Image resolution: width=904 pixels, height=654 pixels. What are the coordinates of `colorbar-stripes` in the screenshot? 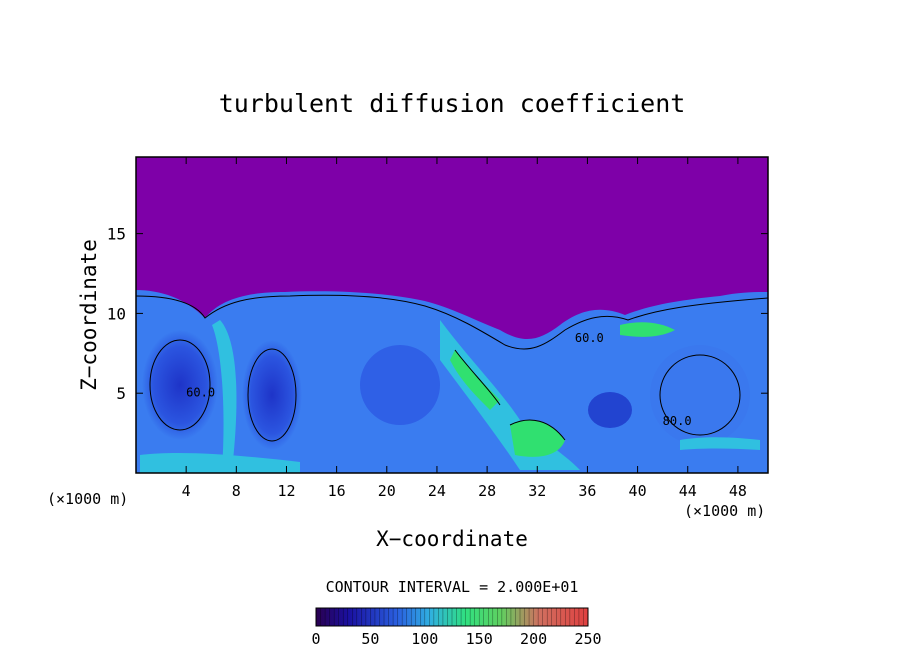 It's located at (452, 617).